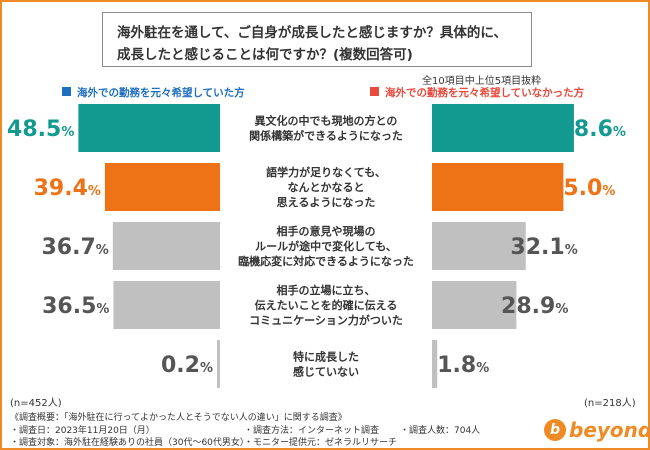 The height and width of the screenshot is (450, 650). What do you see at coordinates (534, 306) in the screenshot?
I see `value-right-3: 28.9%` at bounding box center [534, 306].